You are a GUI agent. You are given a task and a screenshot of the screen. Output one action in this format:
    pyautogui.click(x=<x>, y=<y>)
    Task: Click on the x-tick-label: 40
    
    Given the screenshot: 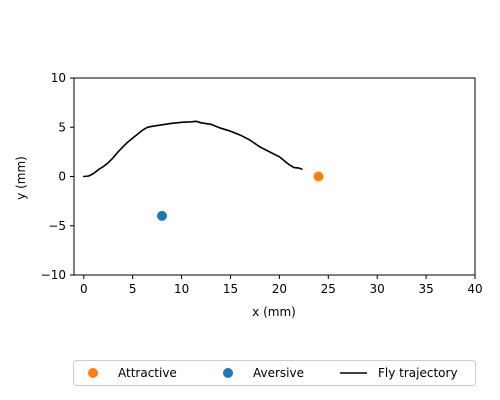 What is the action you would take?
    pyautogui.click(x=474, y=289)
    